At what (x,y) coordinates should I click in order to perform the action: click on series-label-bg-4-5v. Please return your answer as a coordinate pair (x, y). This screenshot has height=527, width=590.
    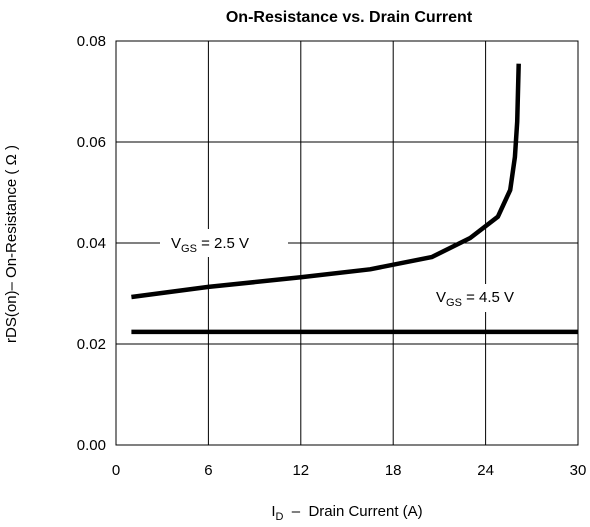
    Looking at the image, I should click on (492, 298).